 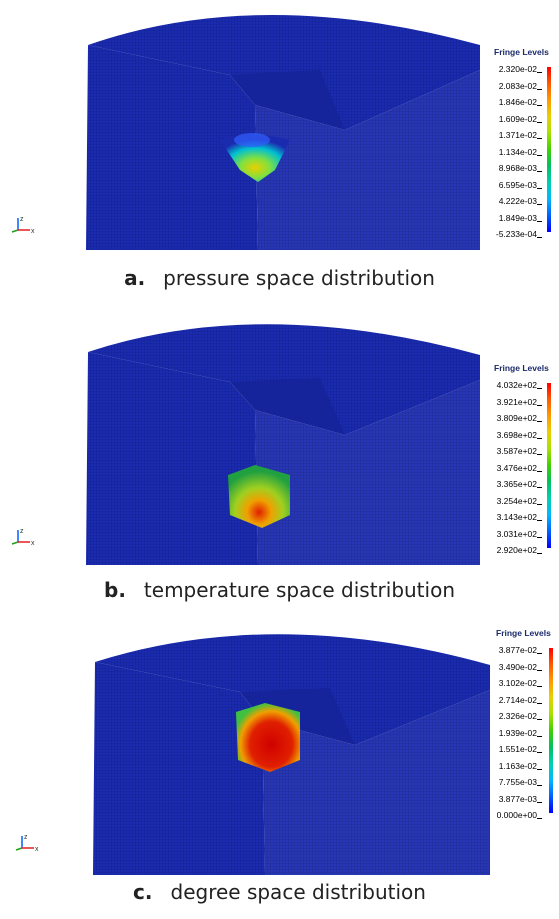 I want to click on legend-level-label: 6.595e-03, so click(x=517, y=184).